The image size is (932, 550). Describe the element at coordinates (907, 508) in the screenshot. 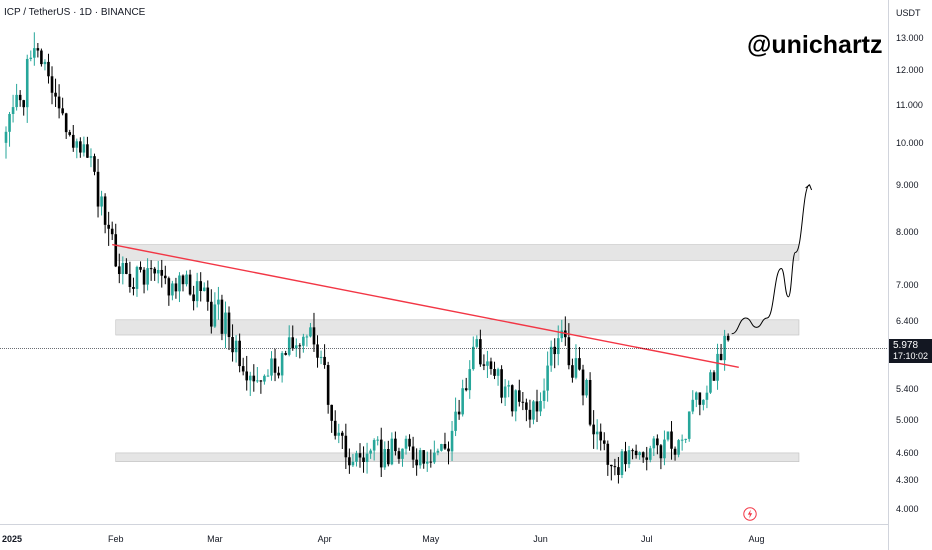

I see `price-tick-label: 4.000` at that location.